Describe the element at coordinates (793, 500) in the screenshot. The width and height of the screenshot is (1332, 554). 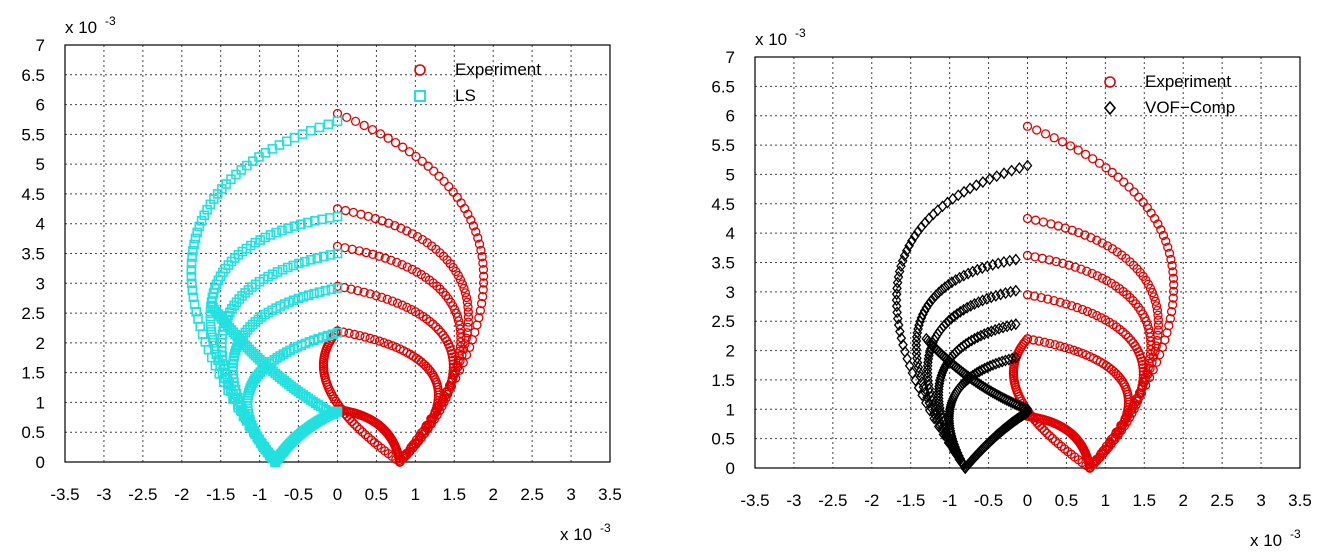
I see `x-tick-label: -3` at that location.